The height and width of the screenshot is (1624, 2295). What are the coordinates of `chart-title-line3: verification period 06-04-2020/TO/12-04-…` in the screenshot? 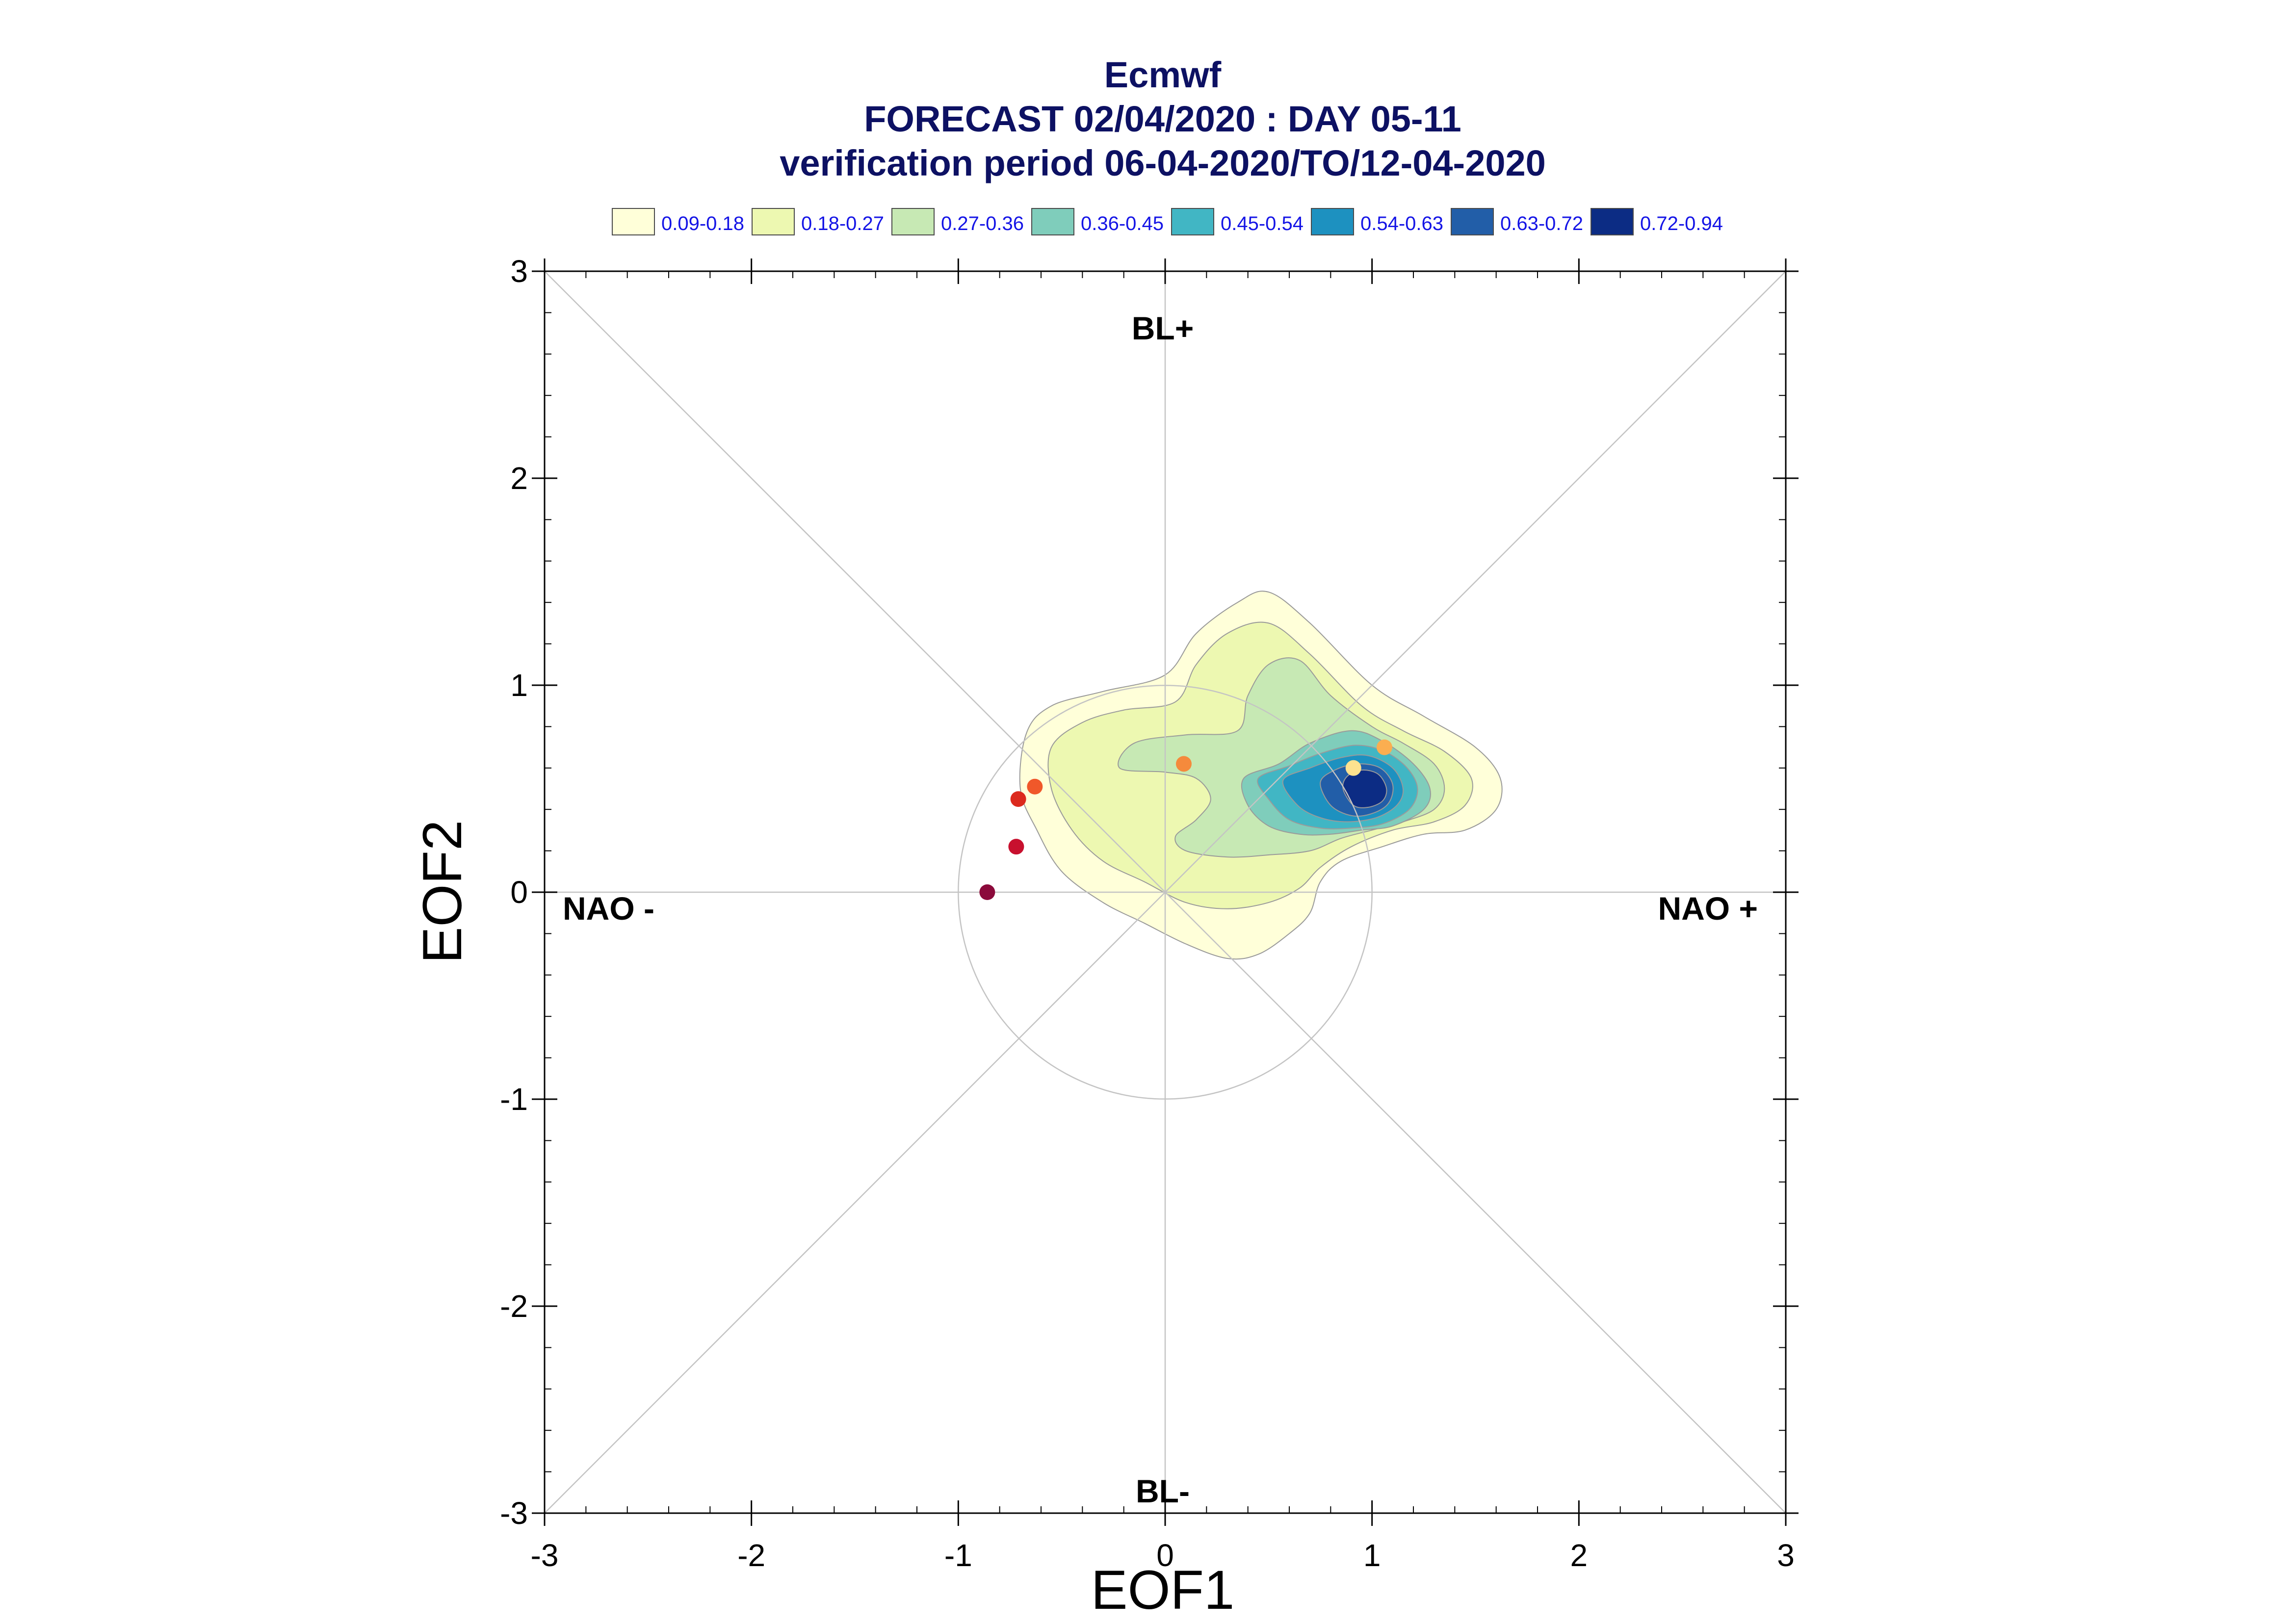 It's located at (1163, 163).